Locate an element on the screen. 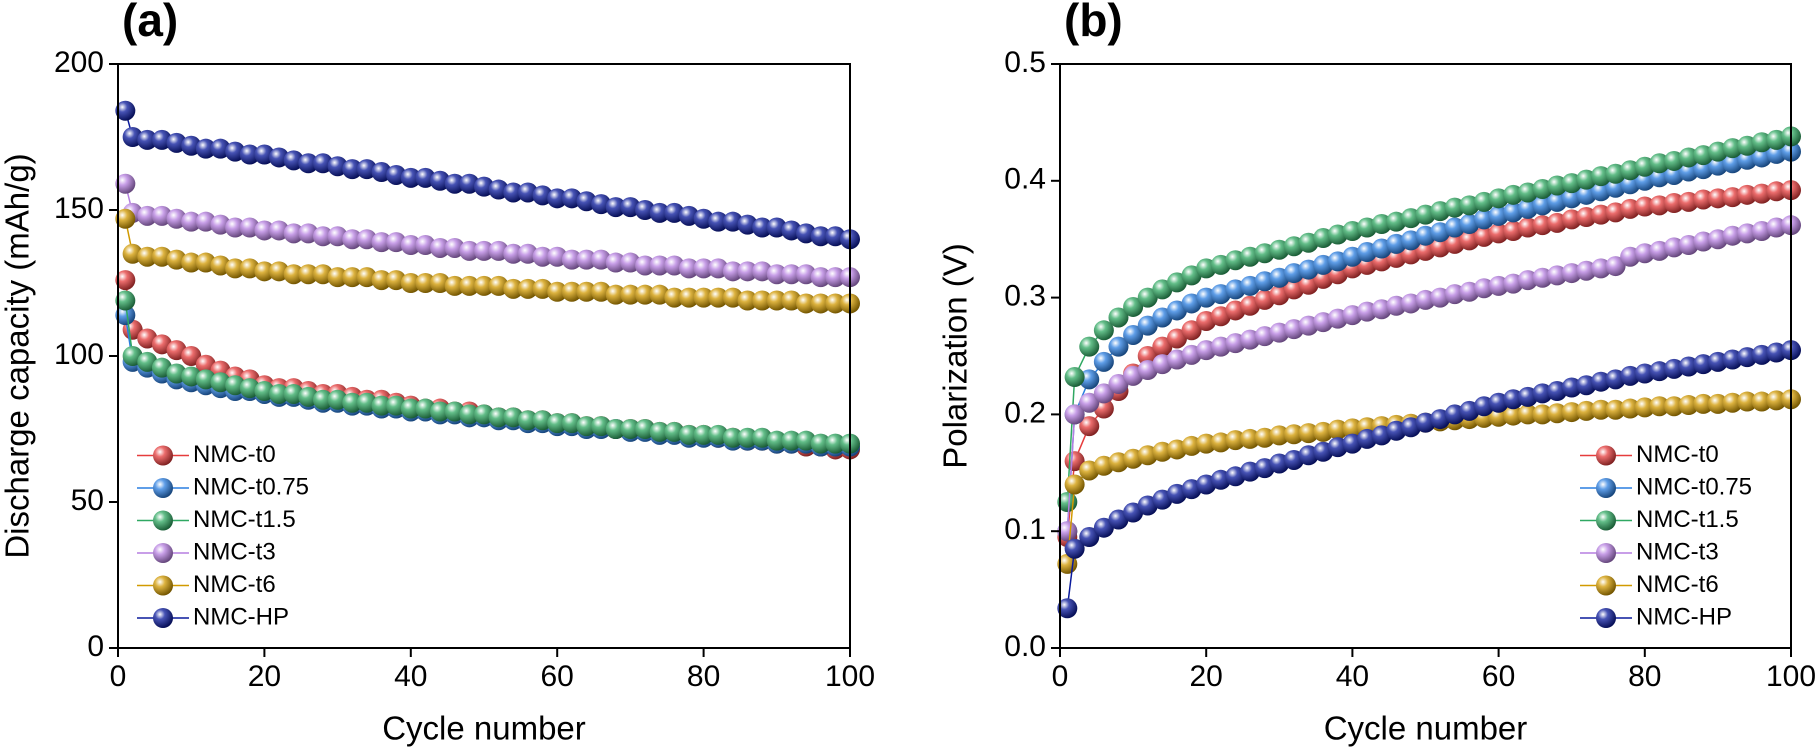 The width and height of the screenshot is (1820, 755). x-tick-label: 100 is located at coordinates (850, 676).